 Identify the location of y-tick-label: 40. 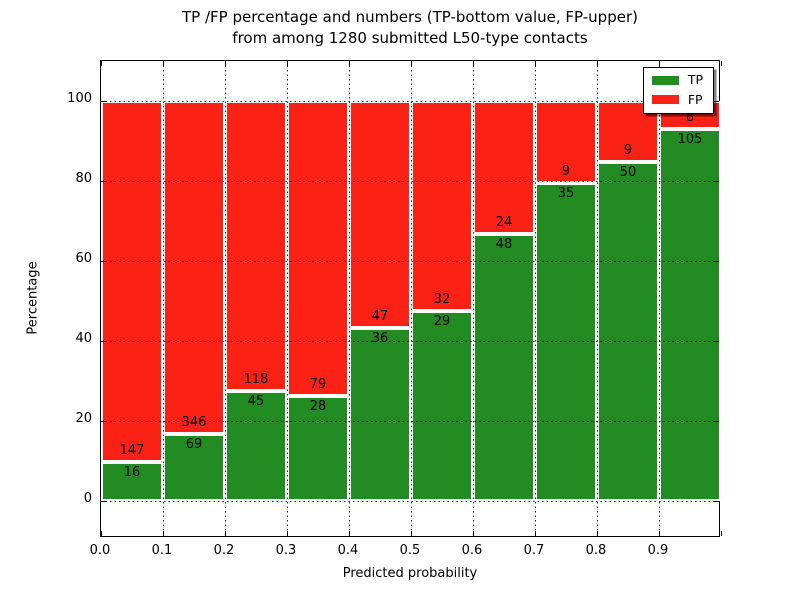
(83, 338).